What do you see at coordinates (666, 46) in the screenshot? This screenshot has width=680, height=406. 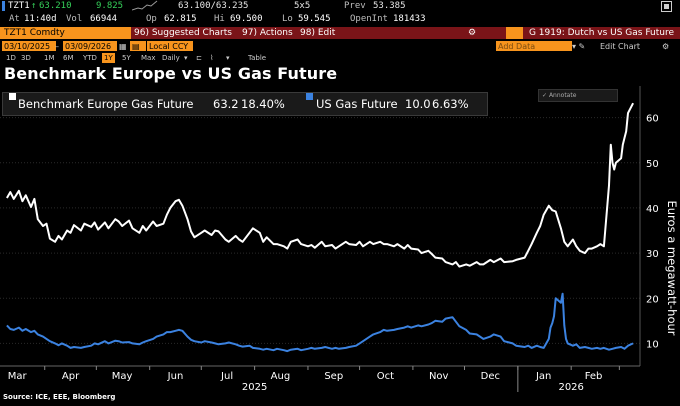 I see `settings-icon-2: ⚙` at bounding box center [666, 46].